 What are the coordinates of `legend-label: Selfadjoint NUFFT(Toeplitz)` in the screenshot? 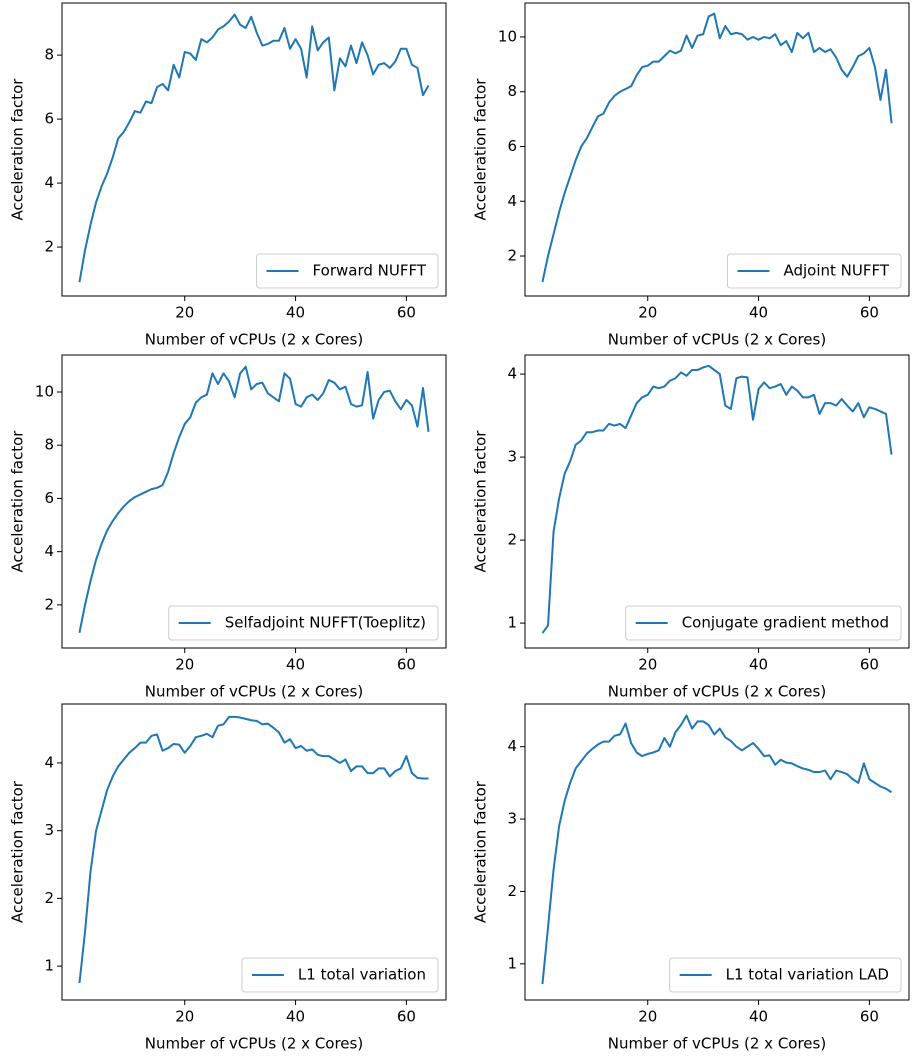 It's located at (325, 623).